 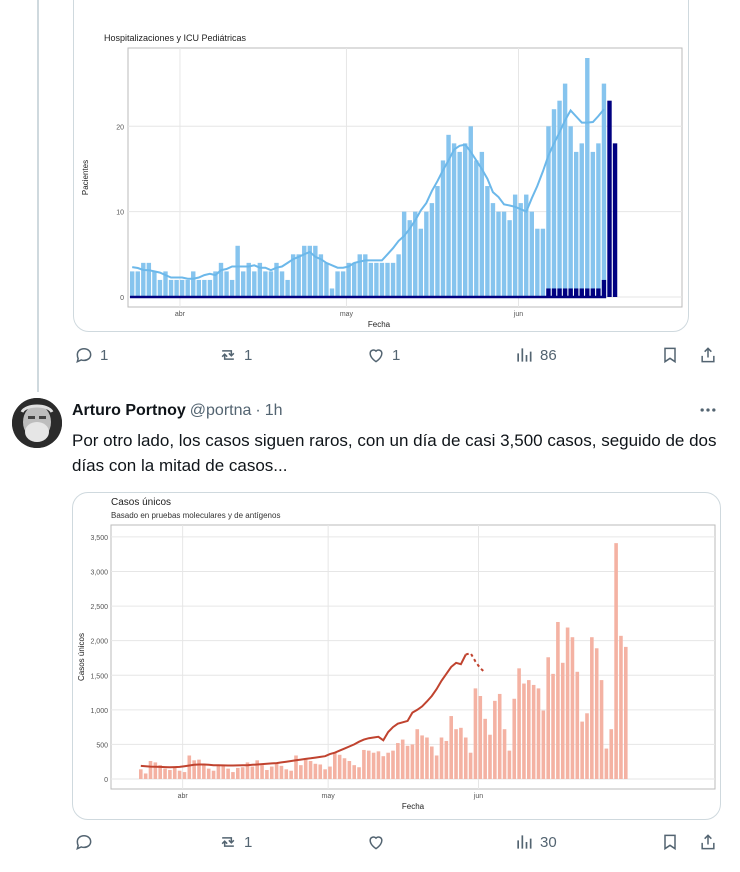 I want to click on x-tick-label: abr, so click(x=180, y=314).